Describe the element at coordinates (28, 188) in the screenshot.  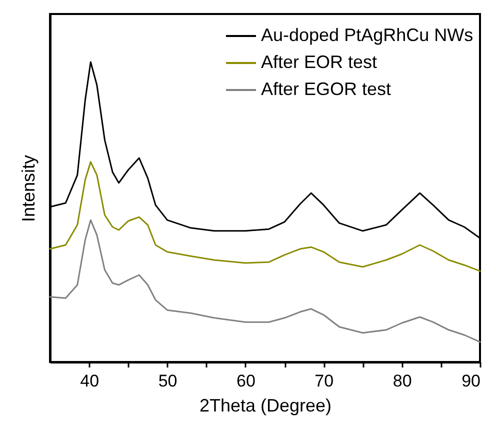
I see `y-axis-title: Intensity` at that location.